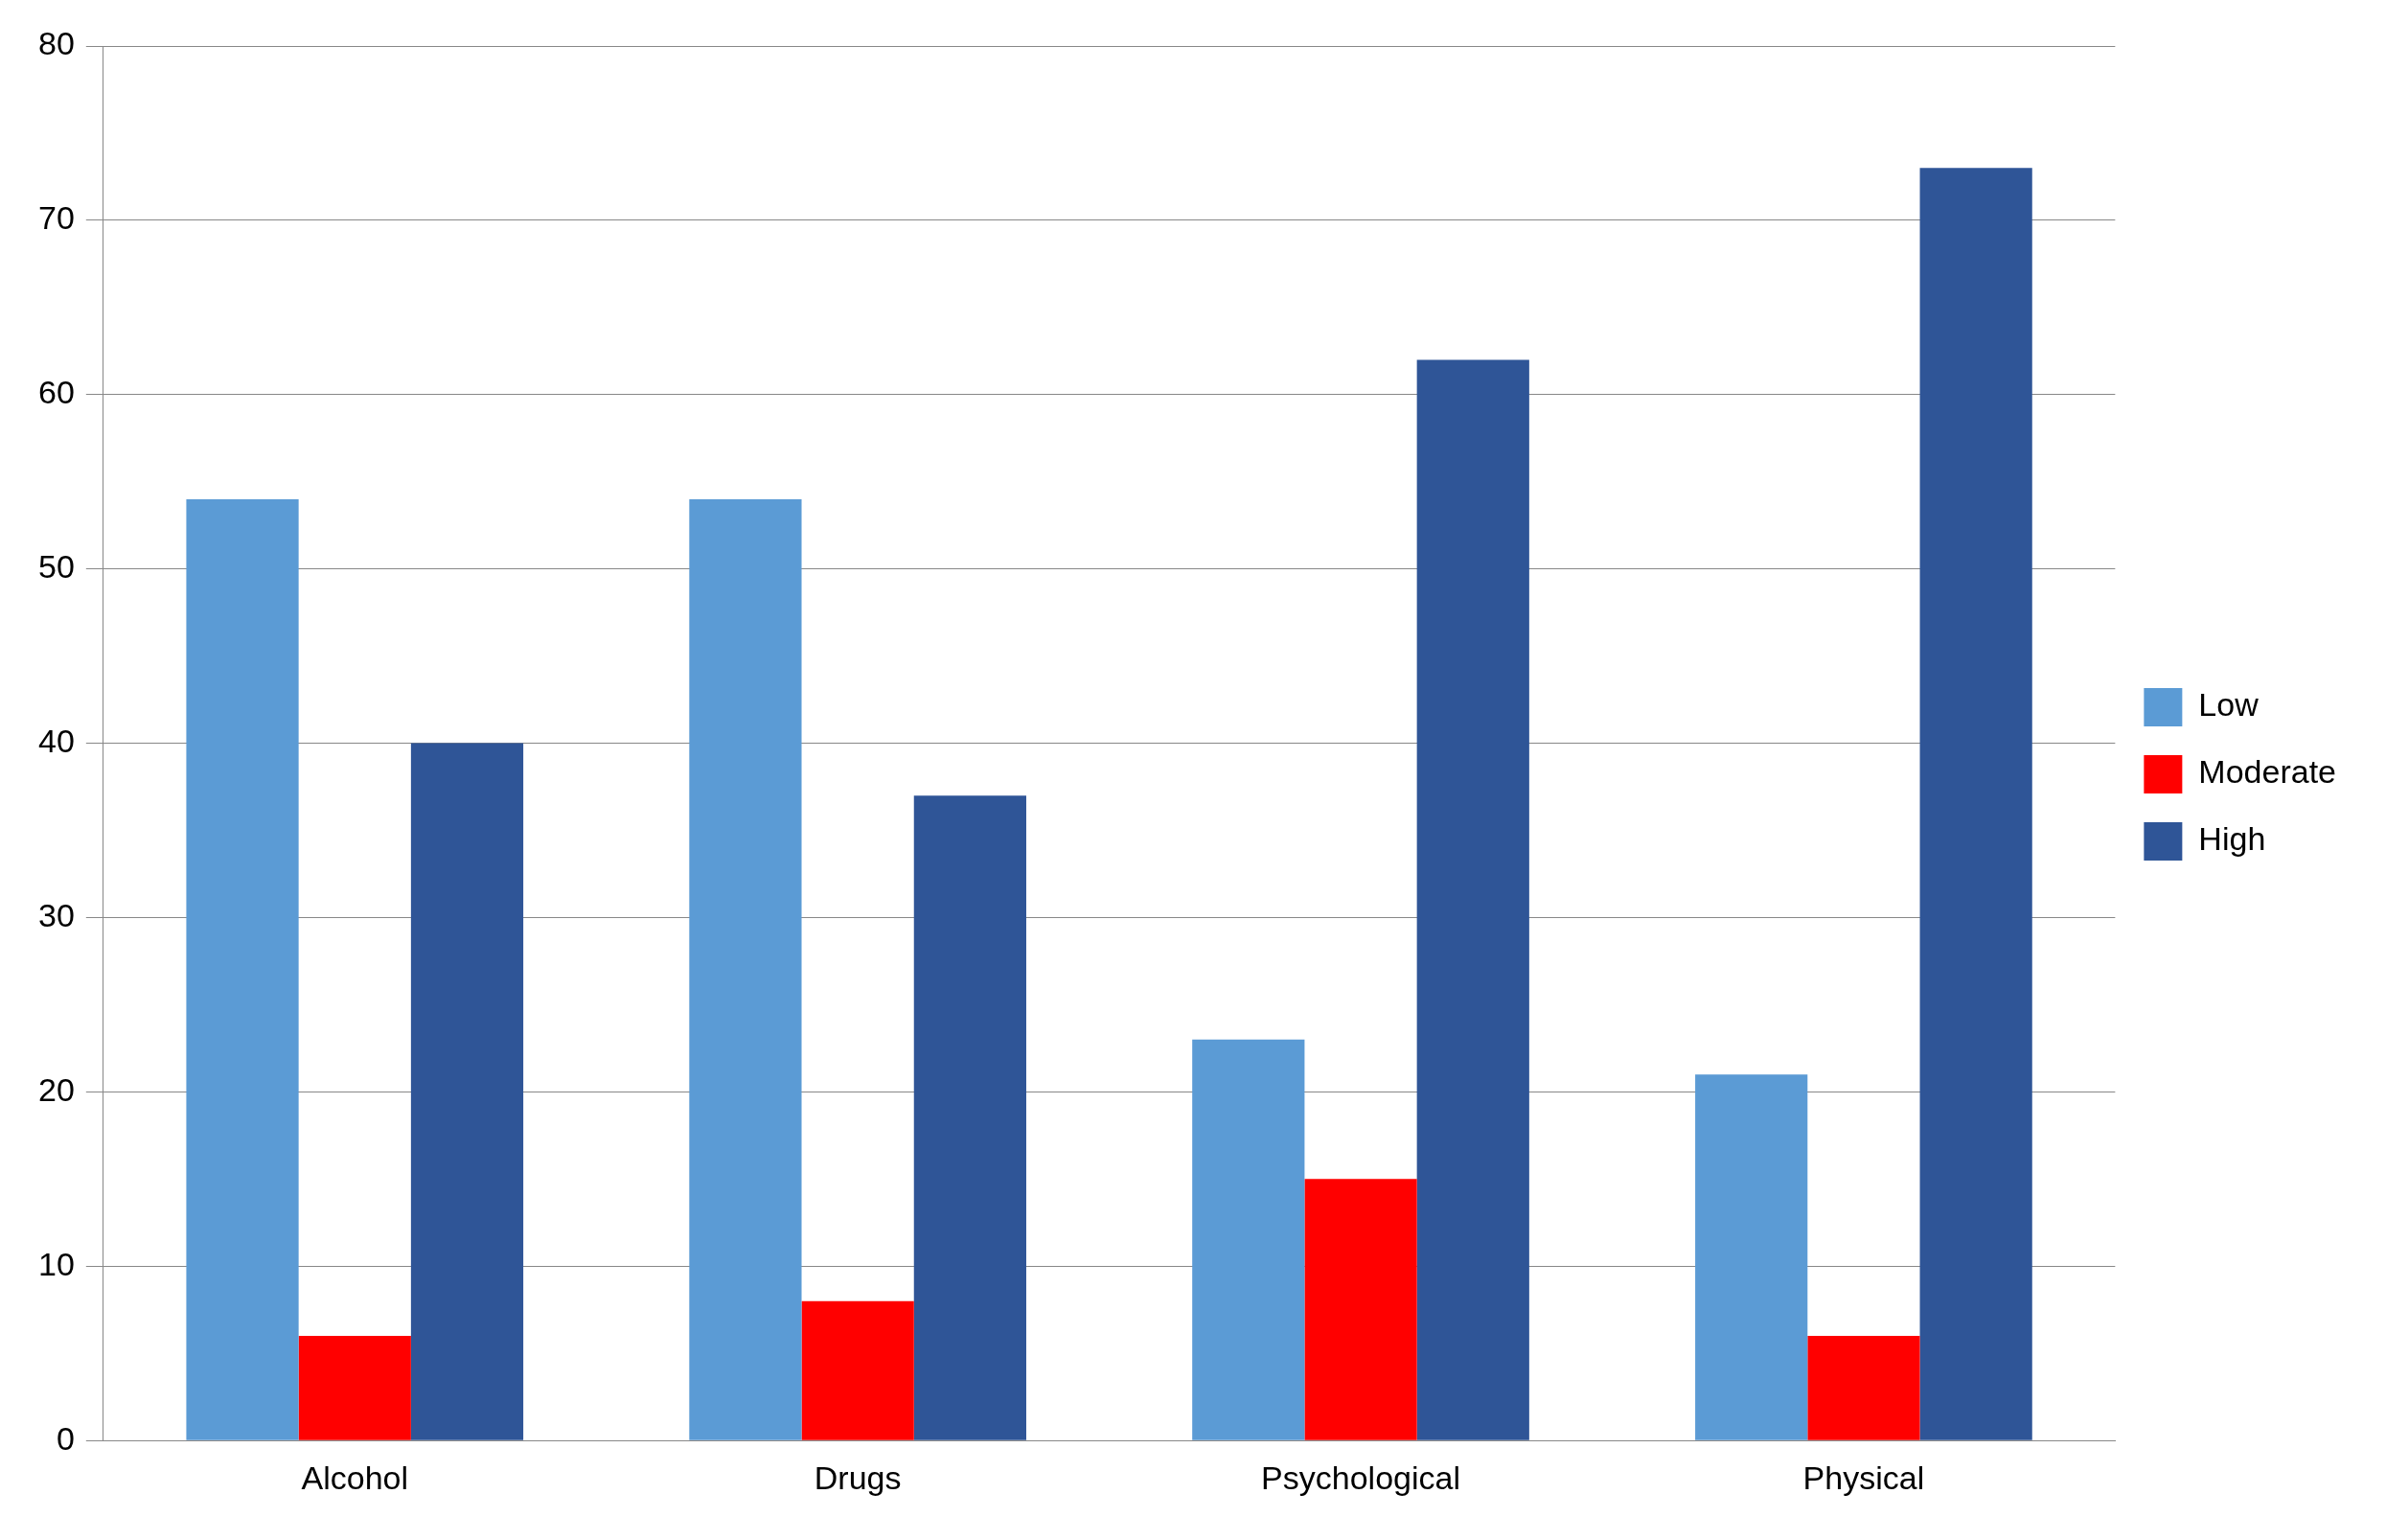 Image resolution: width=2386 pixels, height=1540 pixels. I want to click on y-tick-label: 70, so click(56, 218).